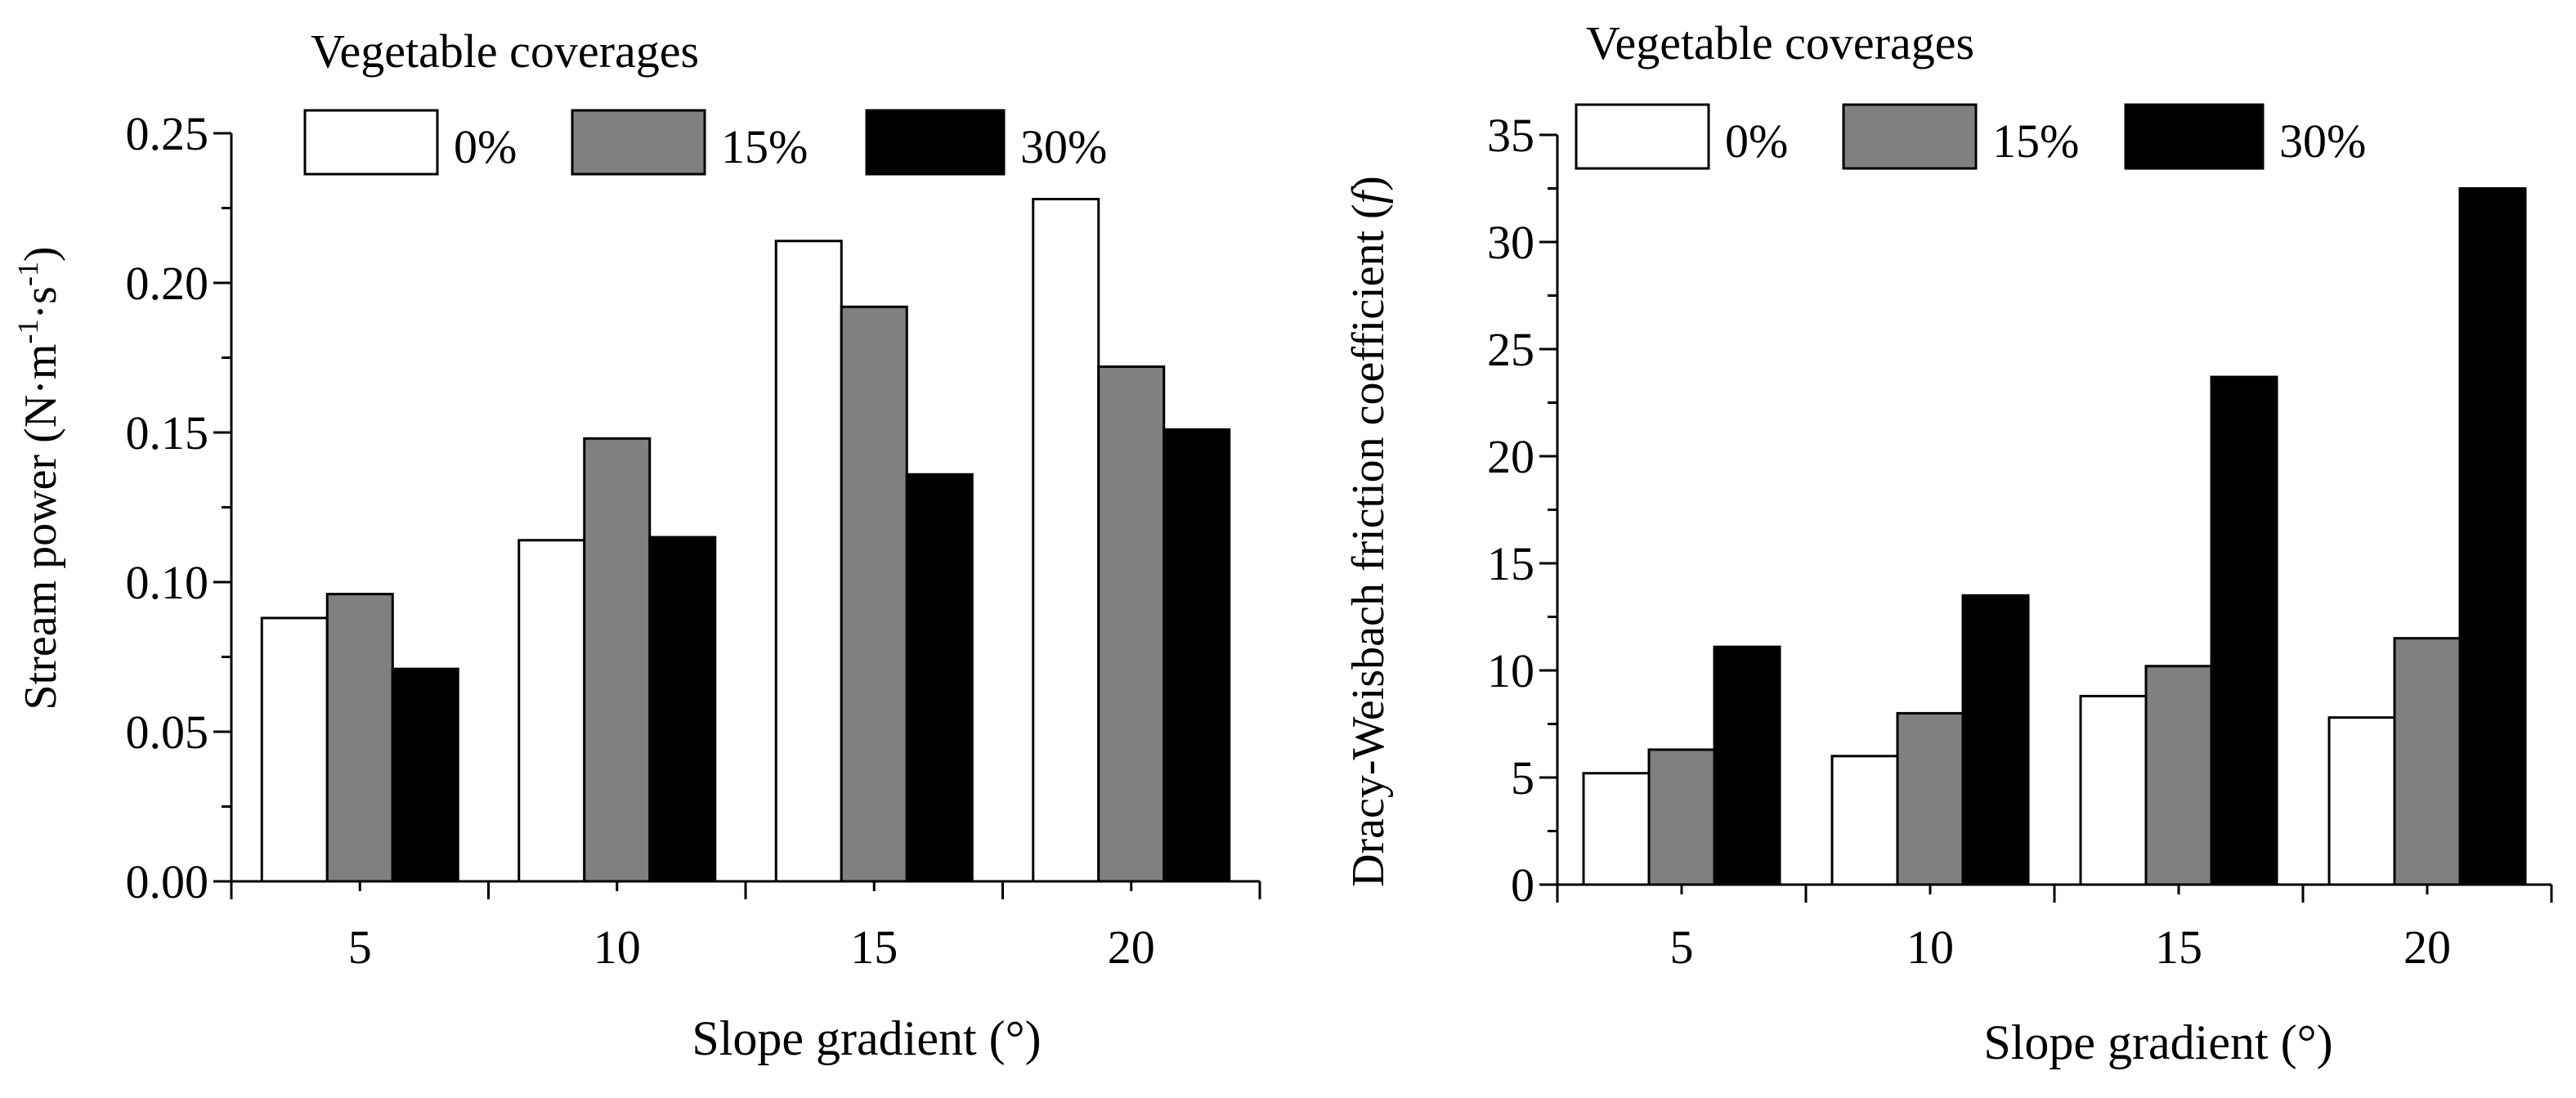  What do you see at coordinates (41, 302) in the screenshot?
I see `y-axis-label-part: ·s` at bounding box center [41, 302].